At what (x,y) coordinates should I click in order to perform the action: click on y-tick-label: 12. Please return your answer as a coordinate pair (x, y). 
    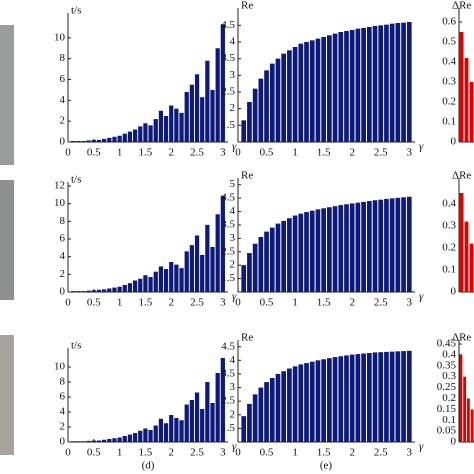
    Looking at the image, I should click on (59, 186).